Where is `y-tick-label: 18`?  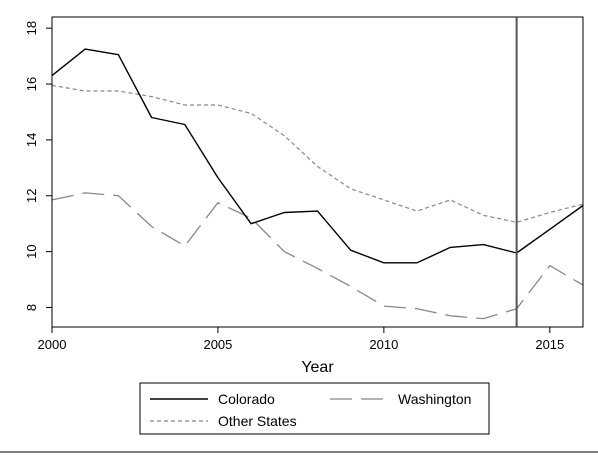
y-tick-label: 18 is located at coordinates (31, 28).